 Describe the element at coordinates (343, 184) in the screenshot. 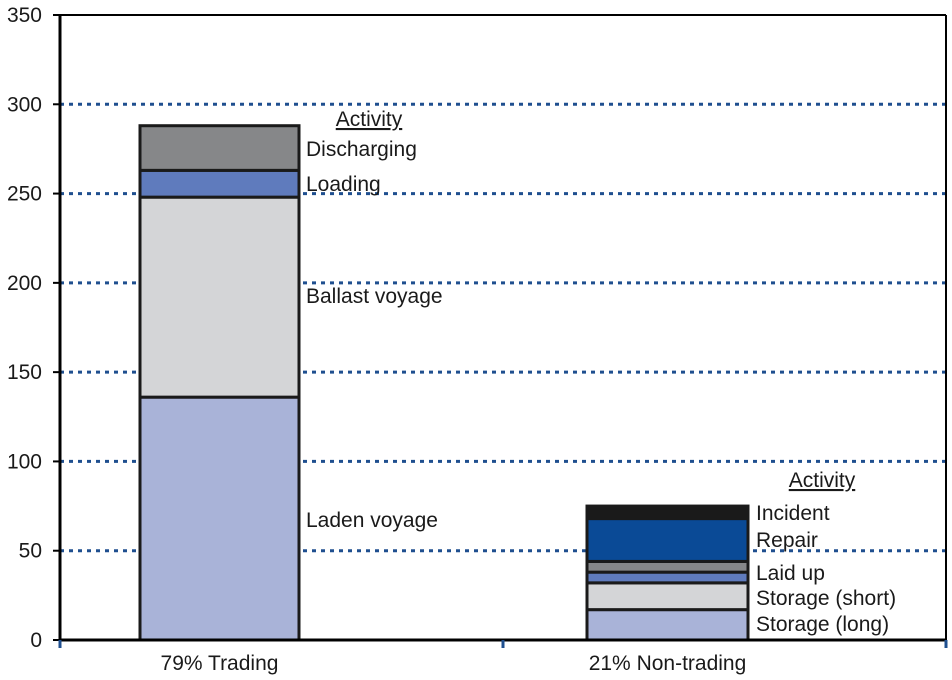

I see `segment-label: Loading` at that location.